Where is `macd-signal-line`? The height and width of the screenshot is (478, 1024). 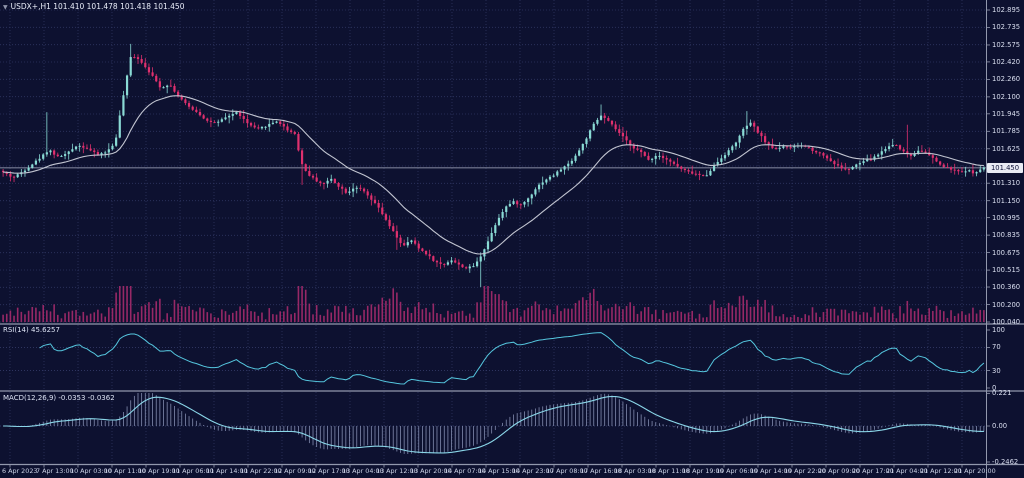 macd-signal-line is located at coordinates (493, 424).